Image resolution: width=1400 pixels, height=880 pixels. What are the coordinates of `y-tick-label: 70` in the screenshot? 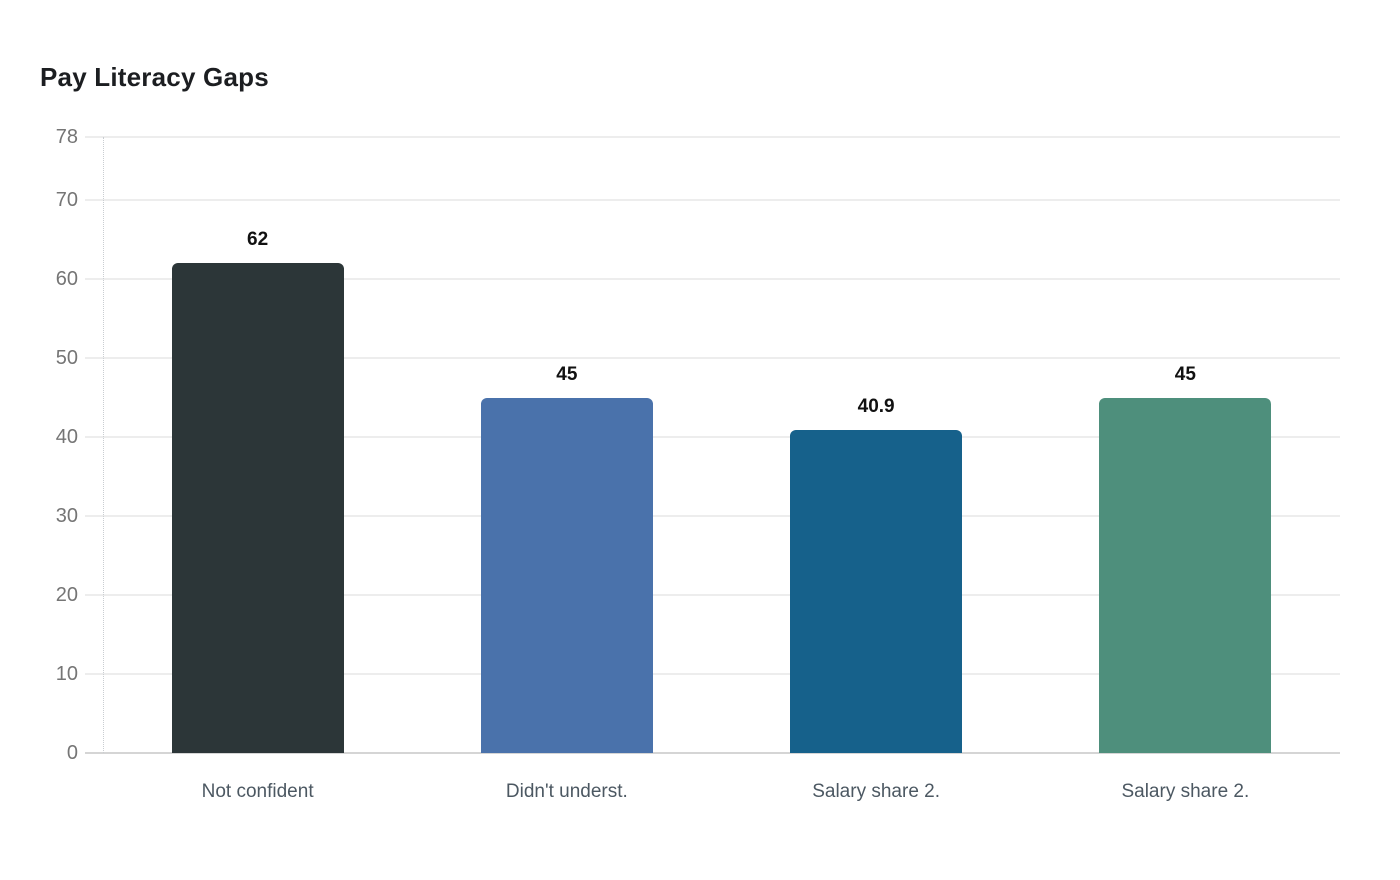 It's located at (66, 200).